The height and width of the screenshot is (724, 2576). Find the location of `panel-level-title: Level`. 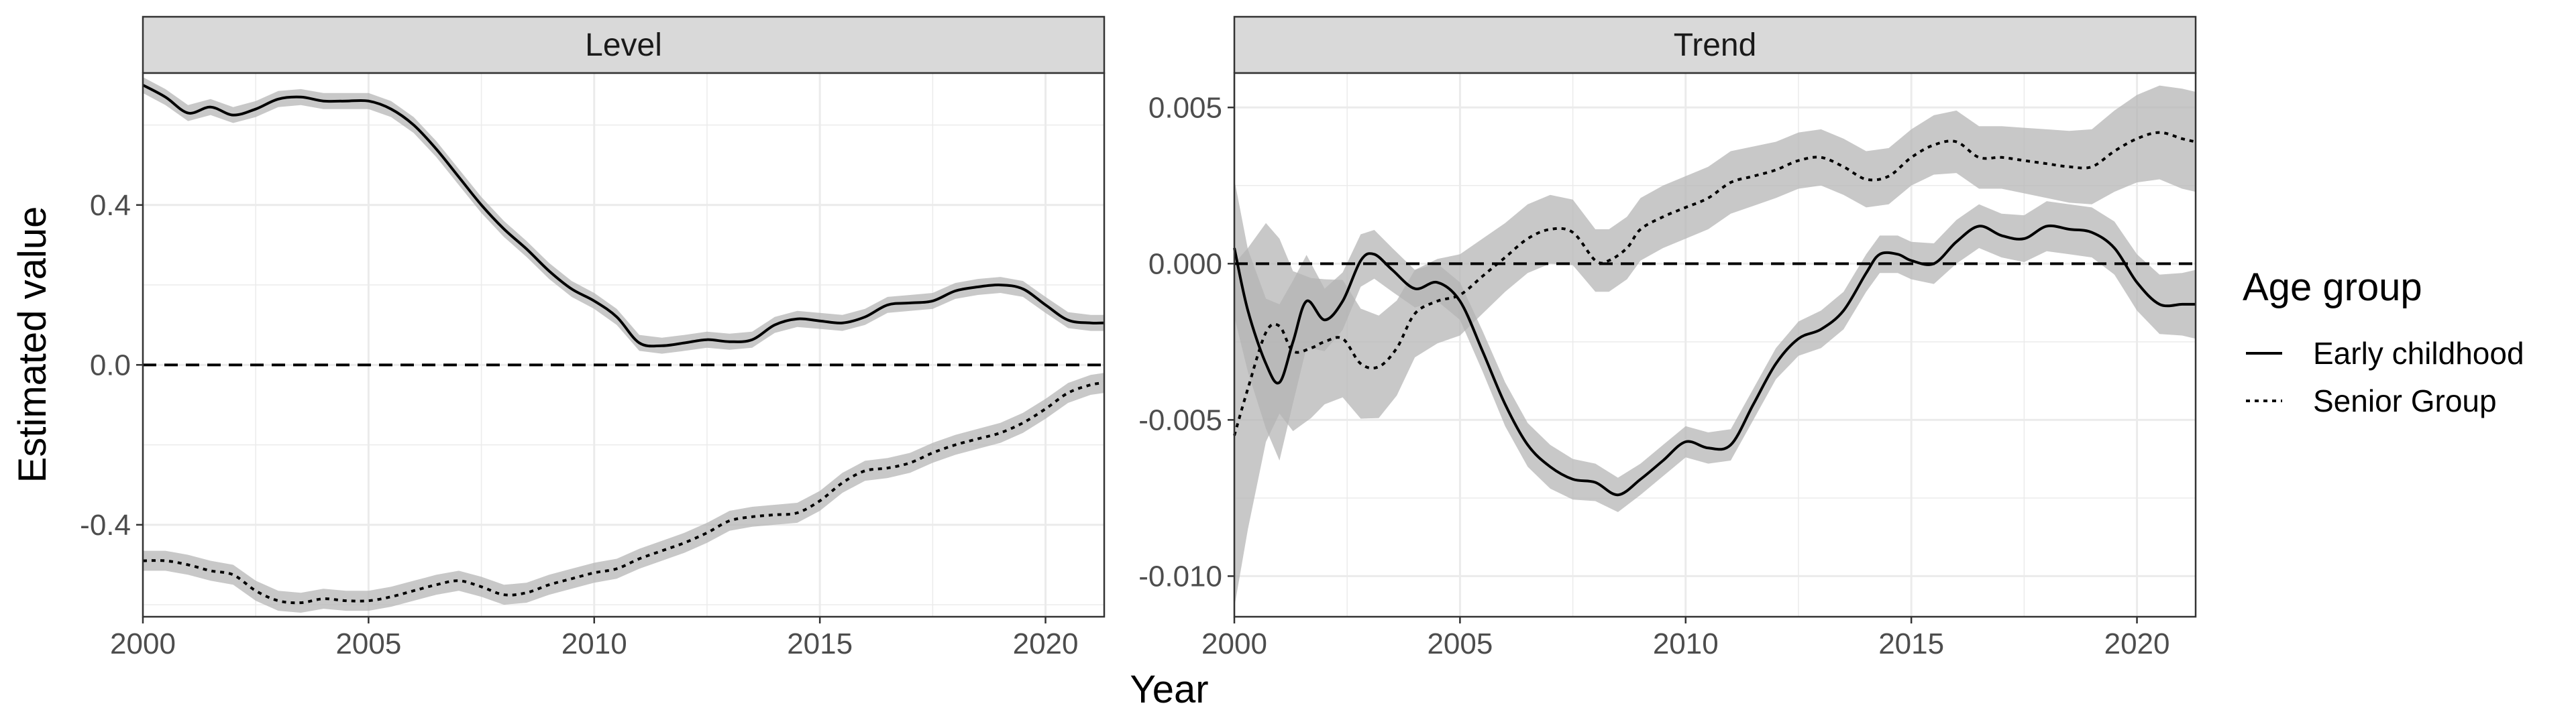

panel-level-title: Level is located at coordinates (623, 45).